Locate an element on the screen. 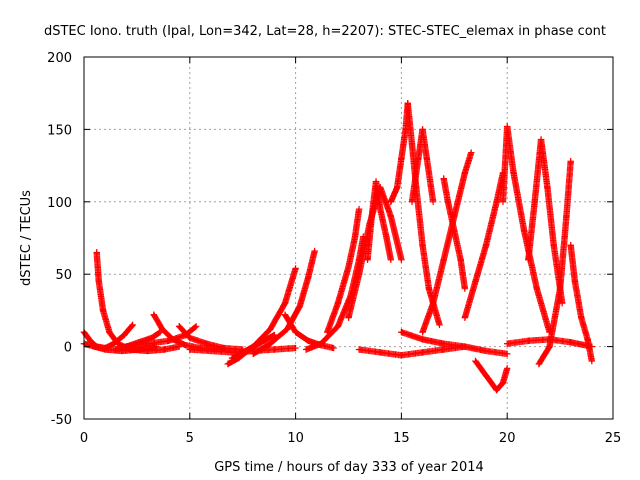 The image size is (640, 480). x-tick-label: 15 is located at coordinates (401, 438).